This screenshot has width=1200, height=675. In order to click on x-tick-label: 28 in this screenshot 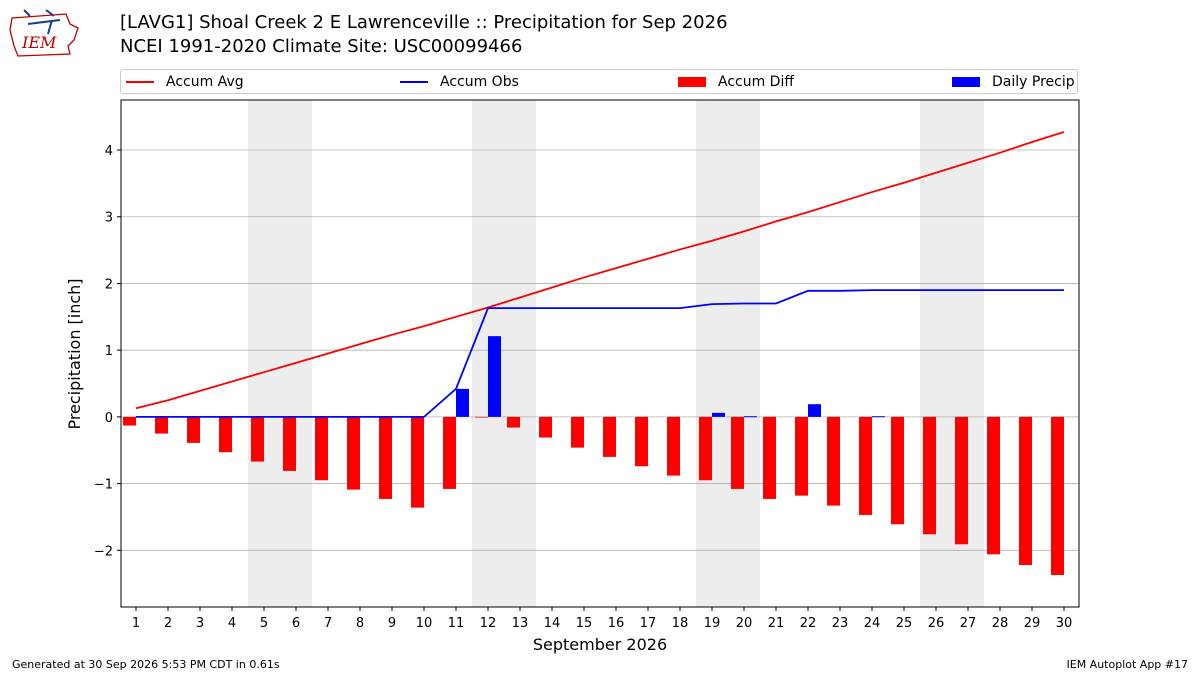, I will do `click(1000, 623)`.